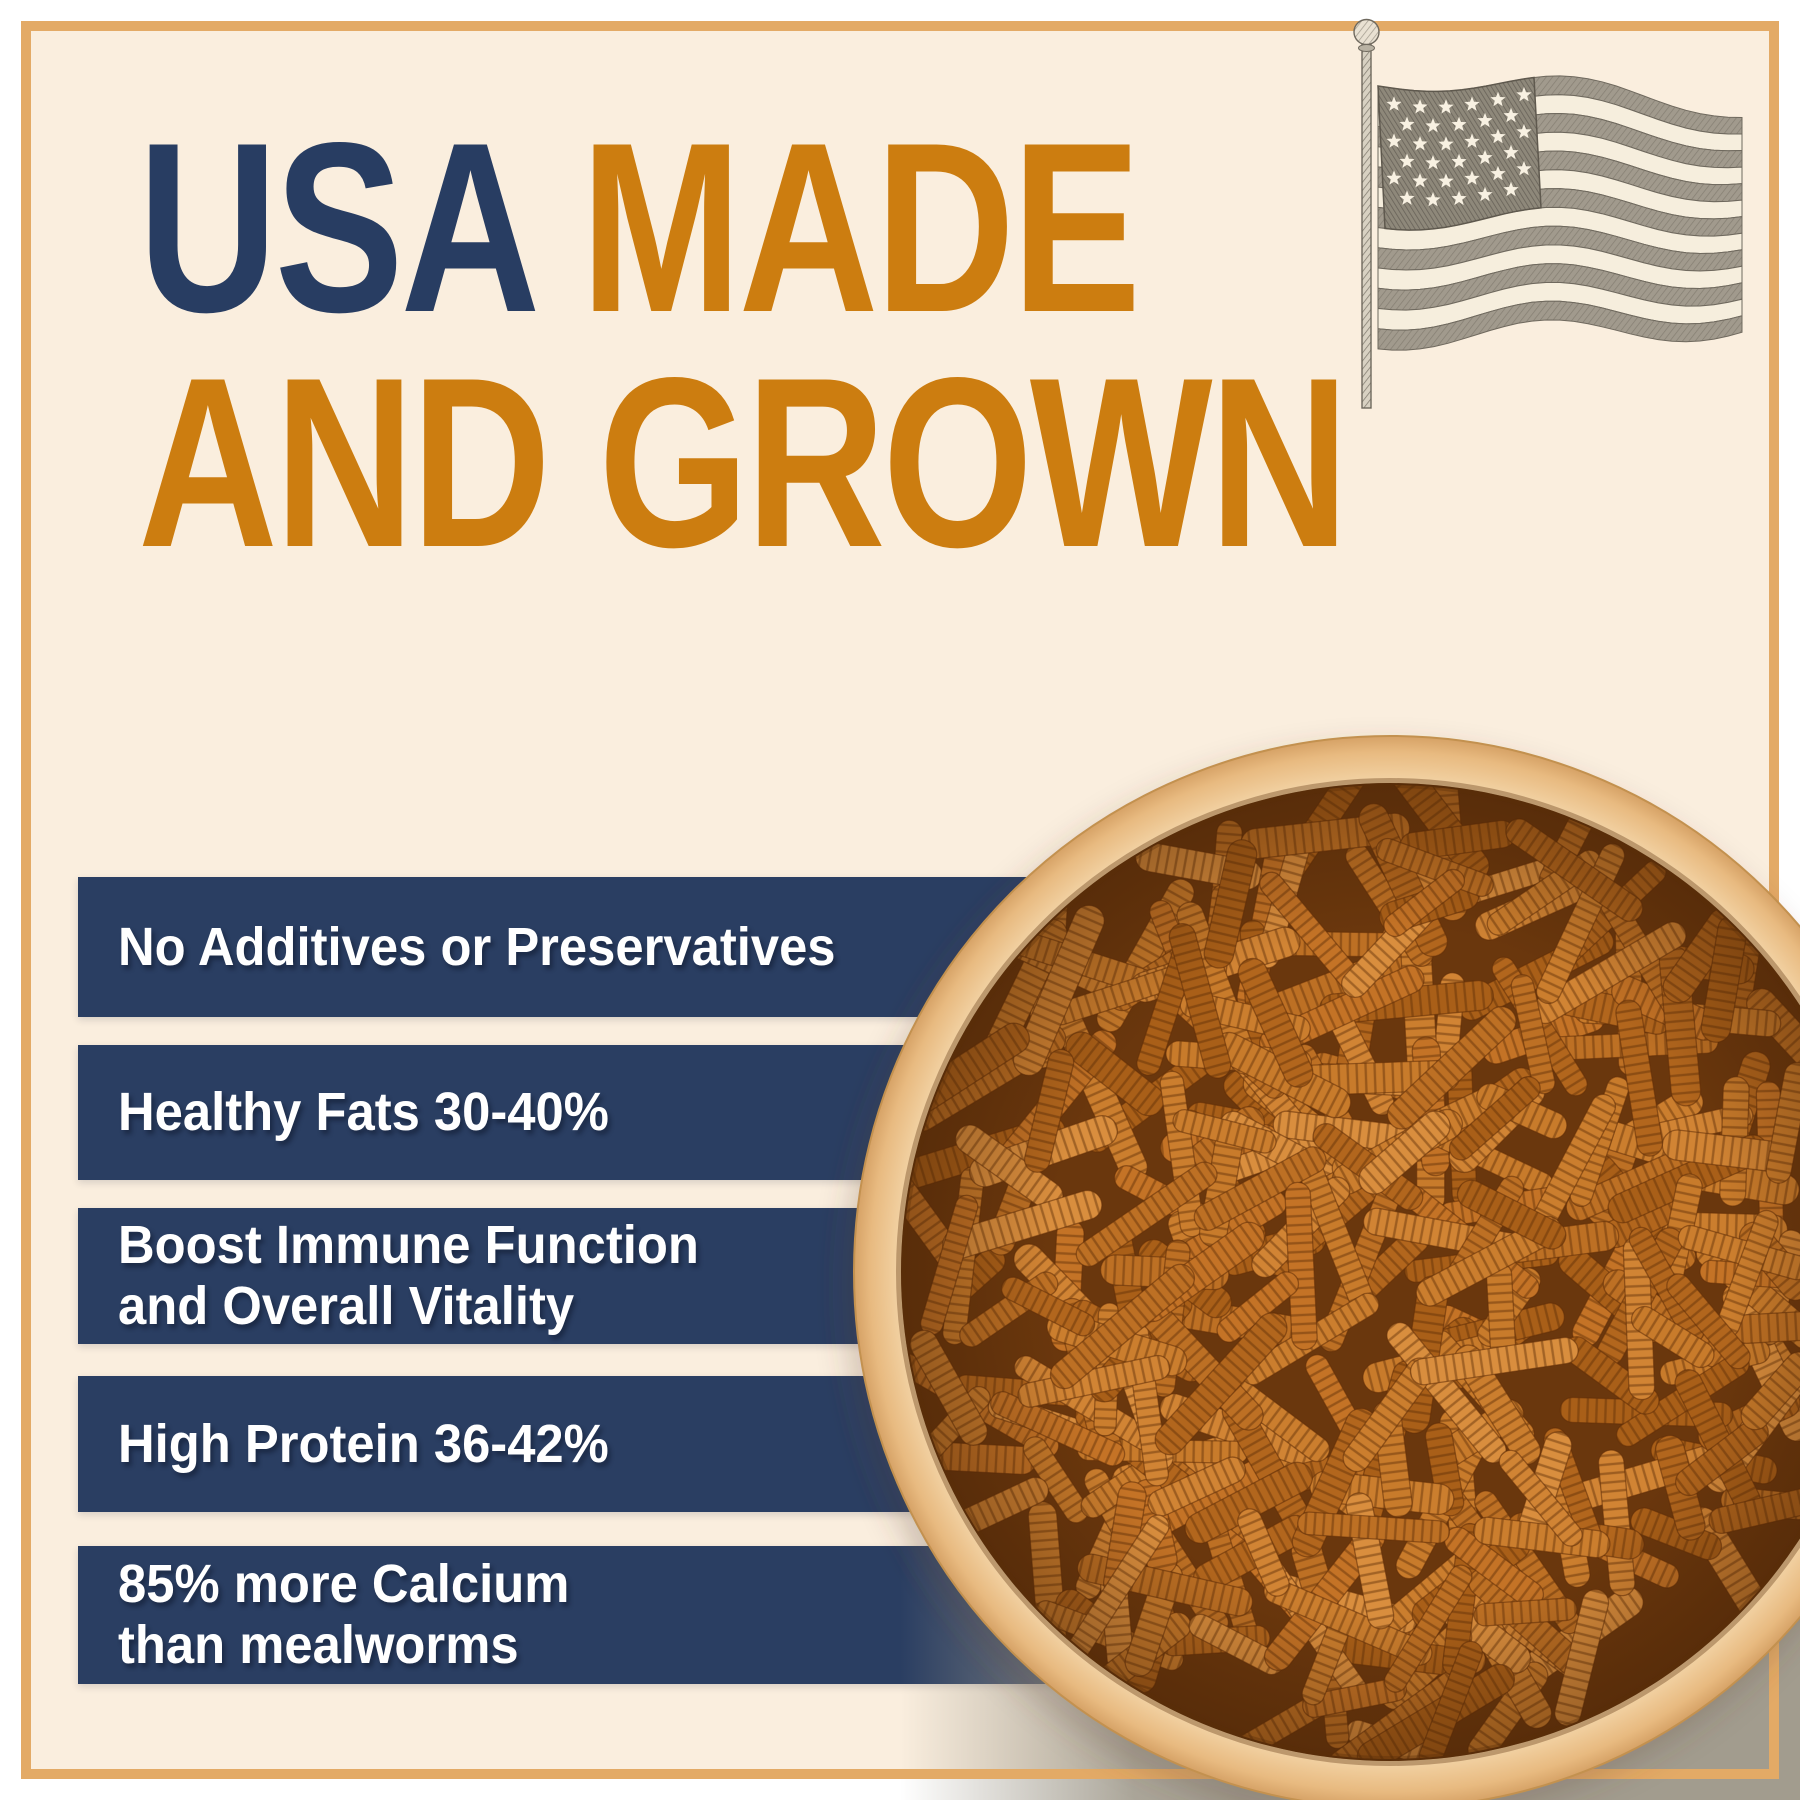 The height and width of the screenshot is (1800, 1800). What do you see at coordinates (1548, 213) in the screenshot?
I see `us-flag-sketch-icon` at bounding box center [1548, 213].